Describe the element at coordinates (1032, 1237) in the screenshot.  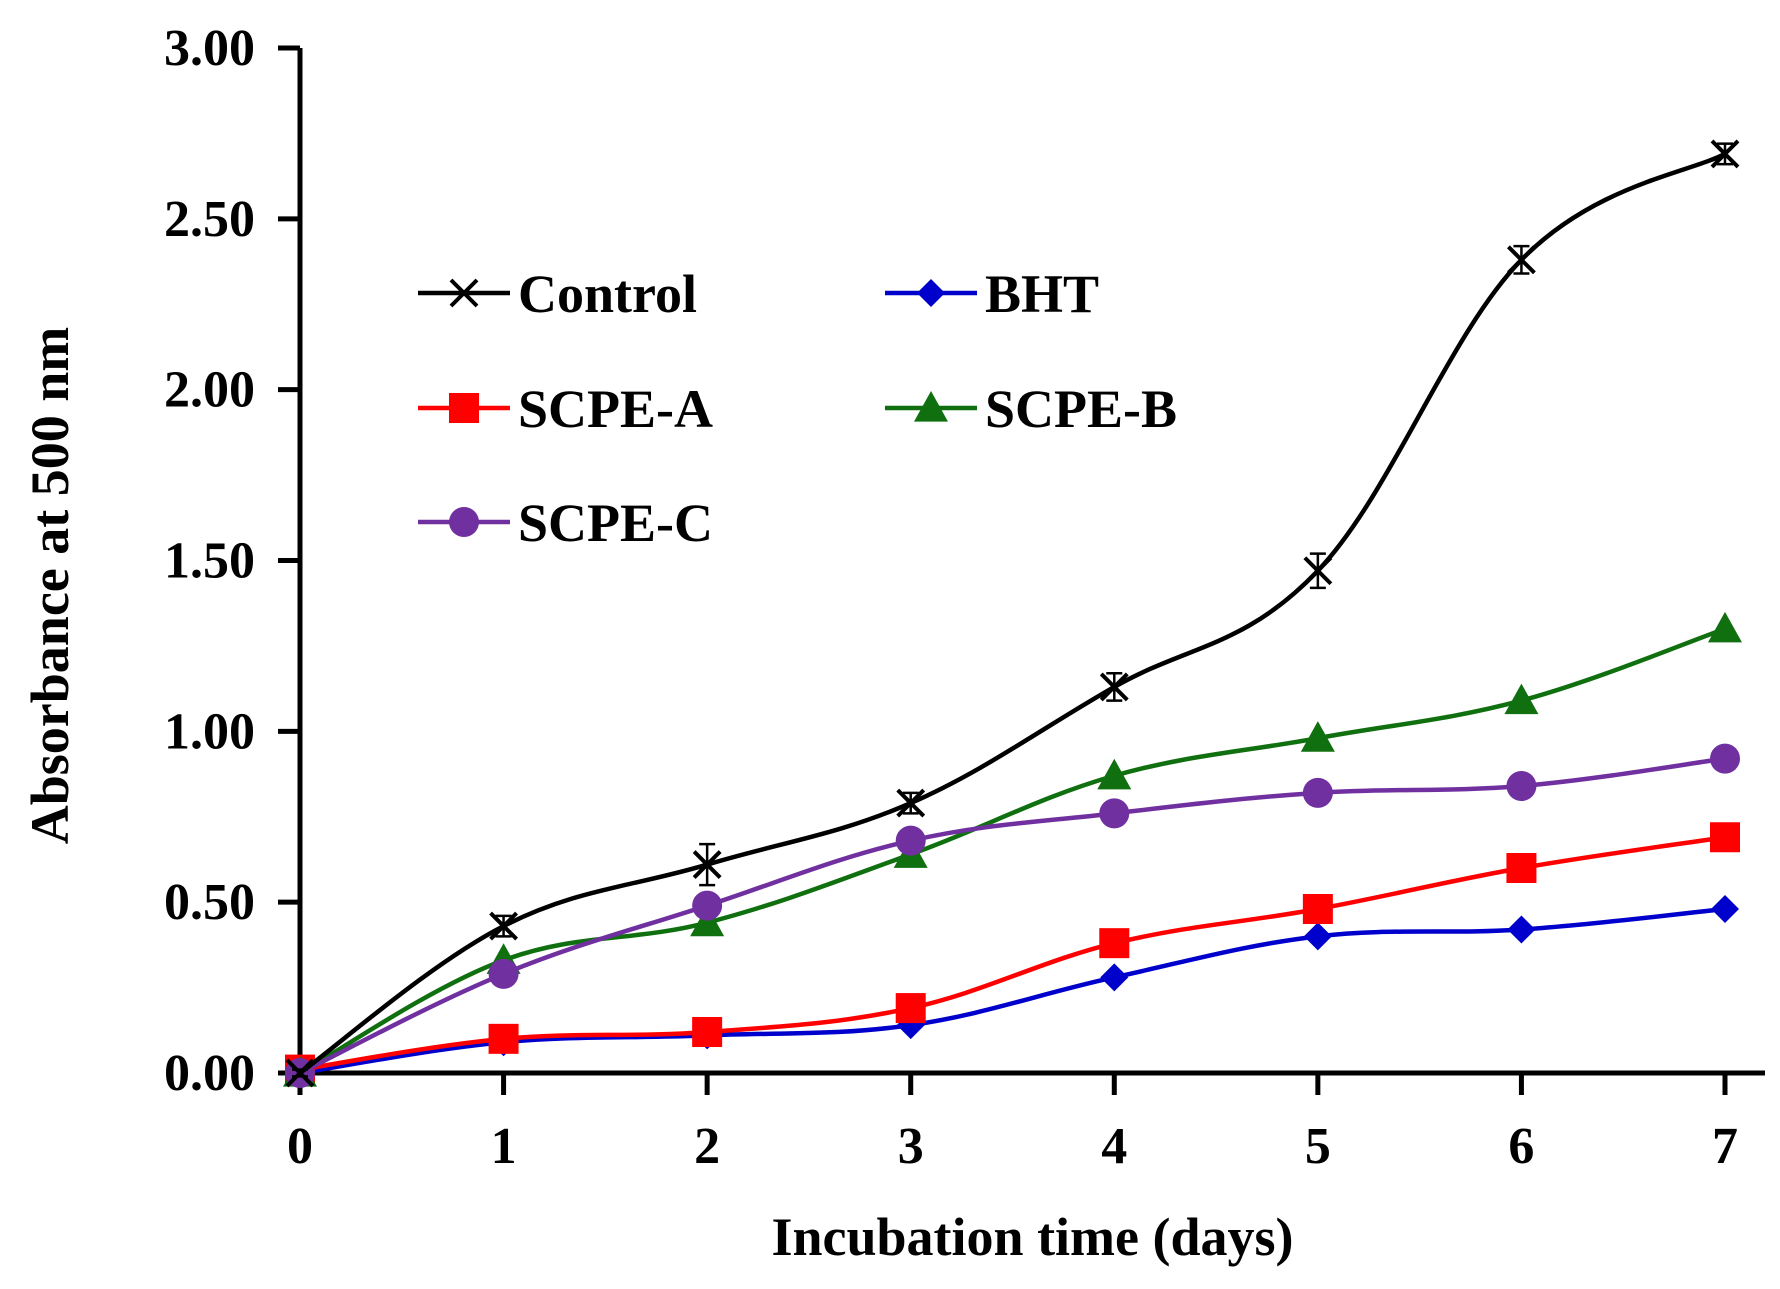
I see `x-axis-title: Incubation time (days)` at that location.